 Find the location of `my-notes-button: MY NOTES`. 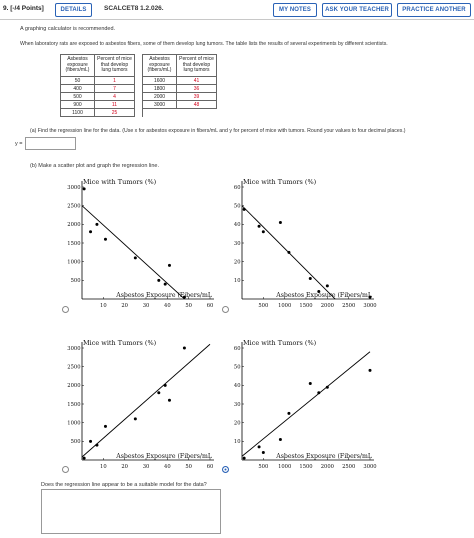

my-notes-button: MY NOTES is located at coordinates (295, 10).